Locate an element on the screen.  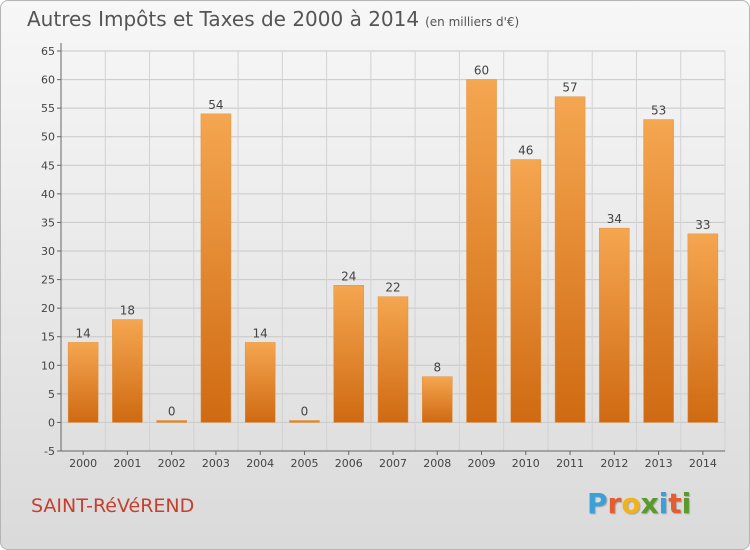
x-tick-label: 2001 is located at coordinates (127, 463).